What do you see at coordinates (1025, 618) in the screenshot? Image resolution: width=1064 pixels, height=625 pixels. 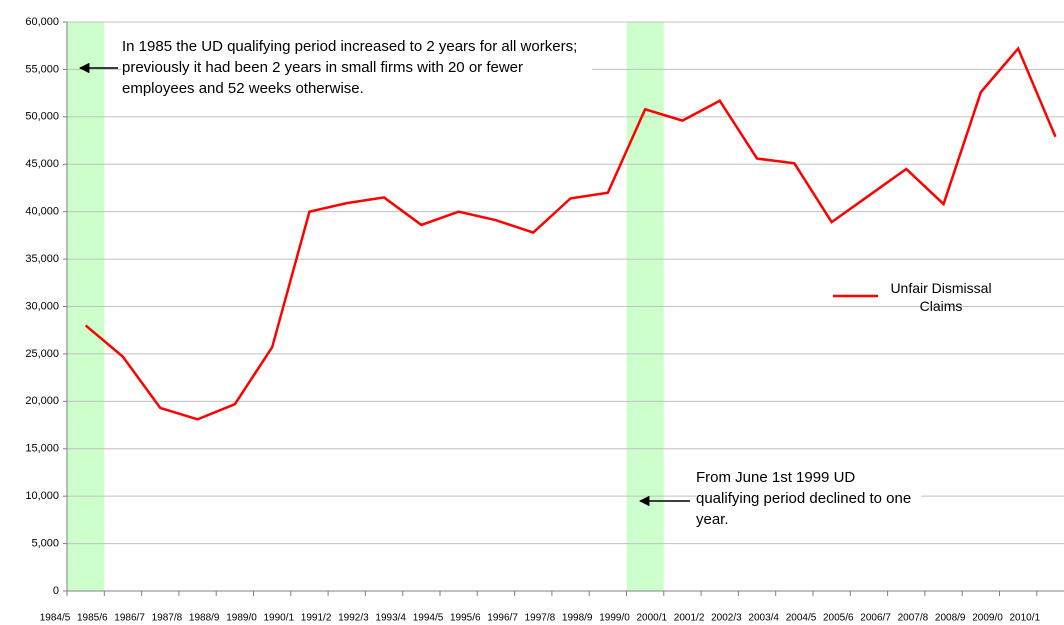 I see `x-tick-label: 2010/1` at bounding box center [1025, 618].